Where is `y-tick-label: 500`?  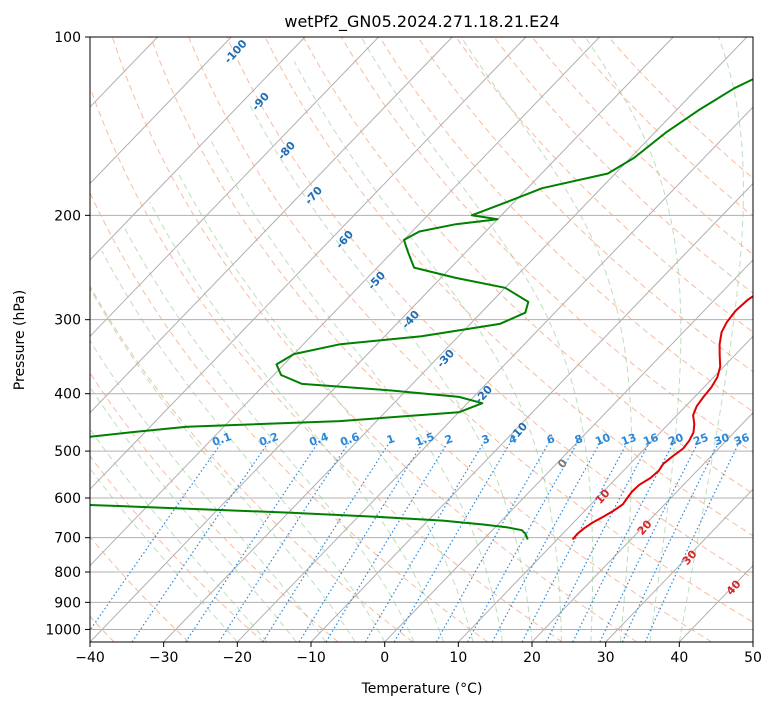
y-tick-label: 500 is located at coordinates (67, 452).